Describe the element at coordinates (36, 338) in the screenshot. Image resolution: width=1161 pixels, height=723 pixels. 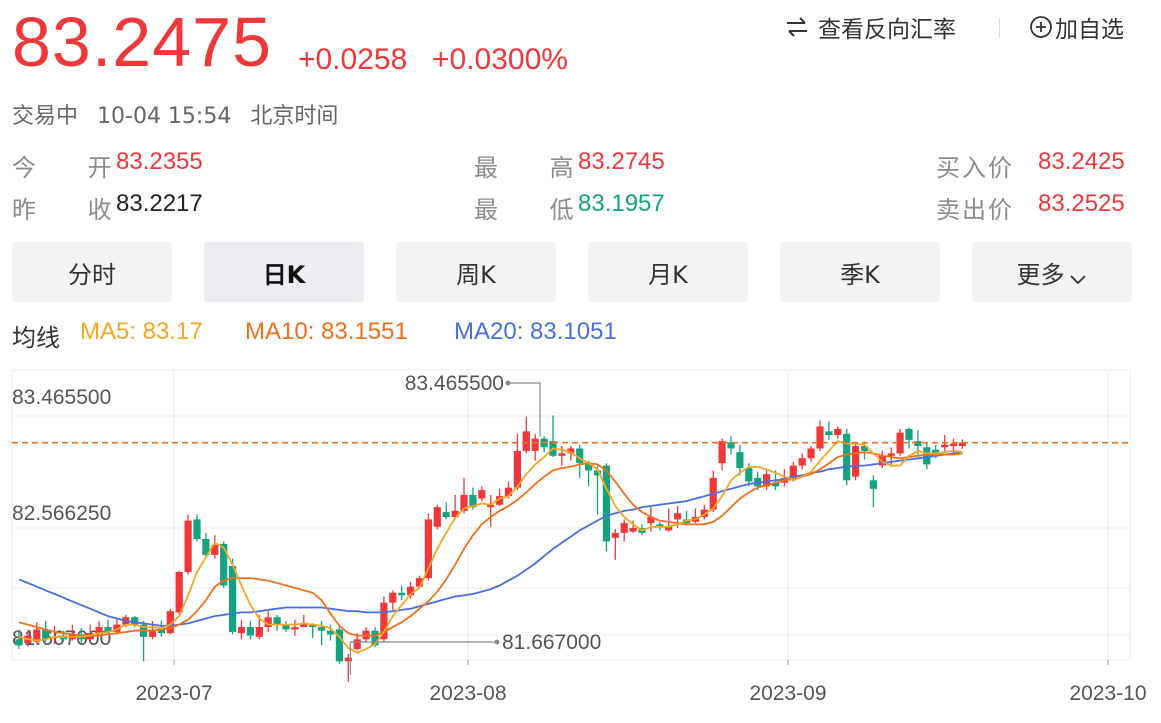
I see `ma-legend-title: 均线` at that location.